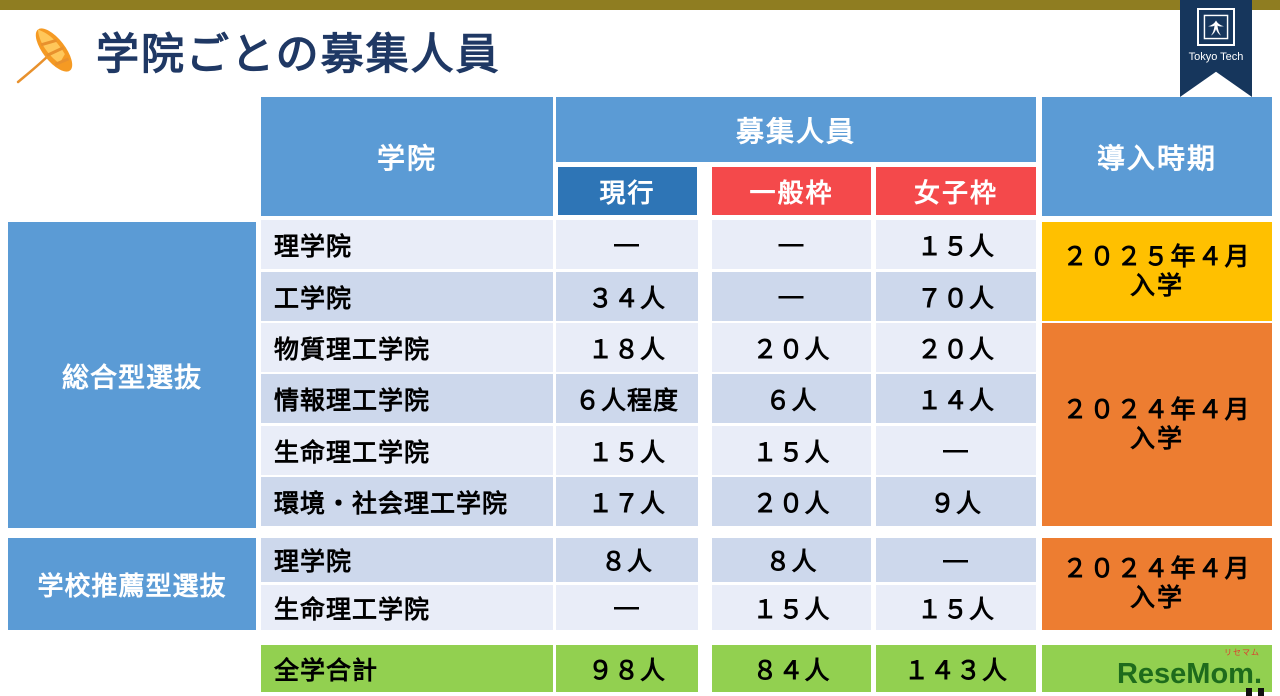  What do you see at coordinates (627, 296) in the screenshot?
I see `value-current: ３４人` at bounding box center [627, 296].